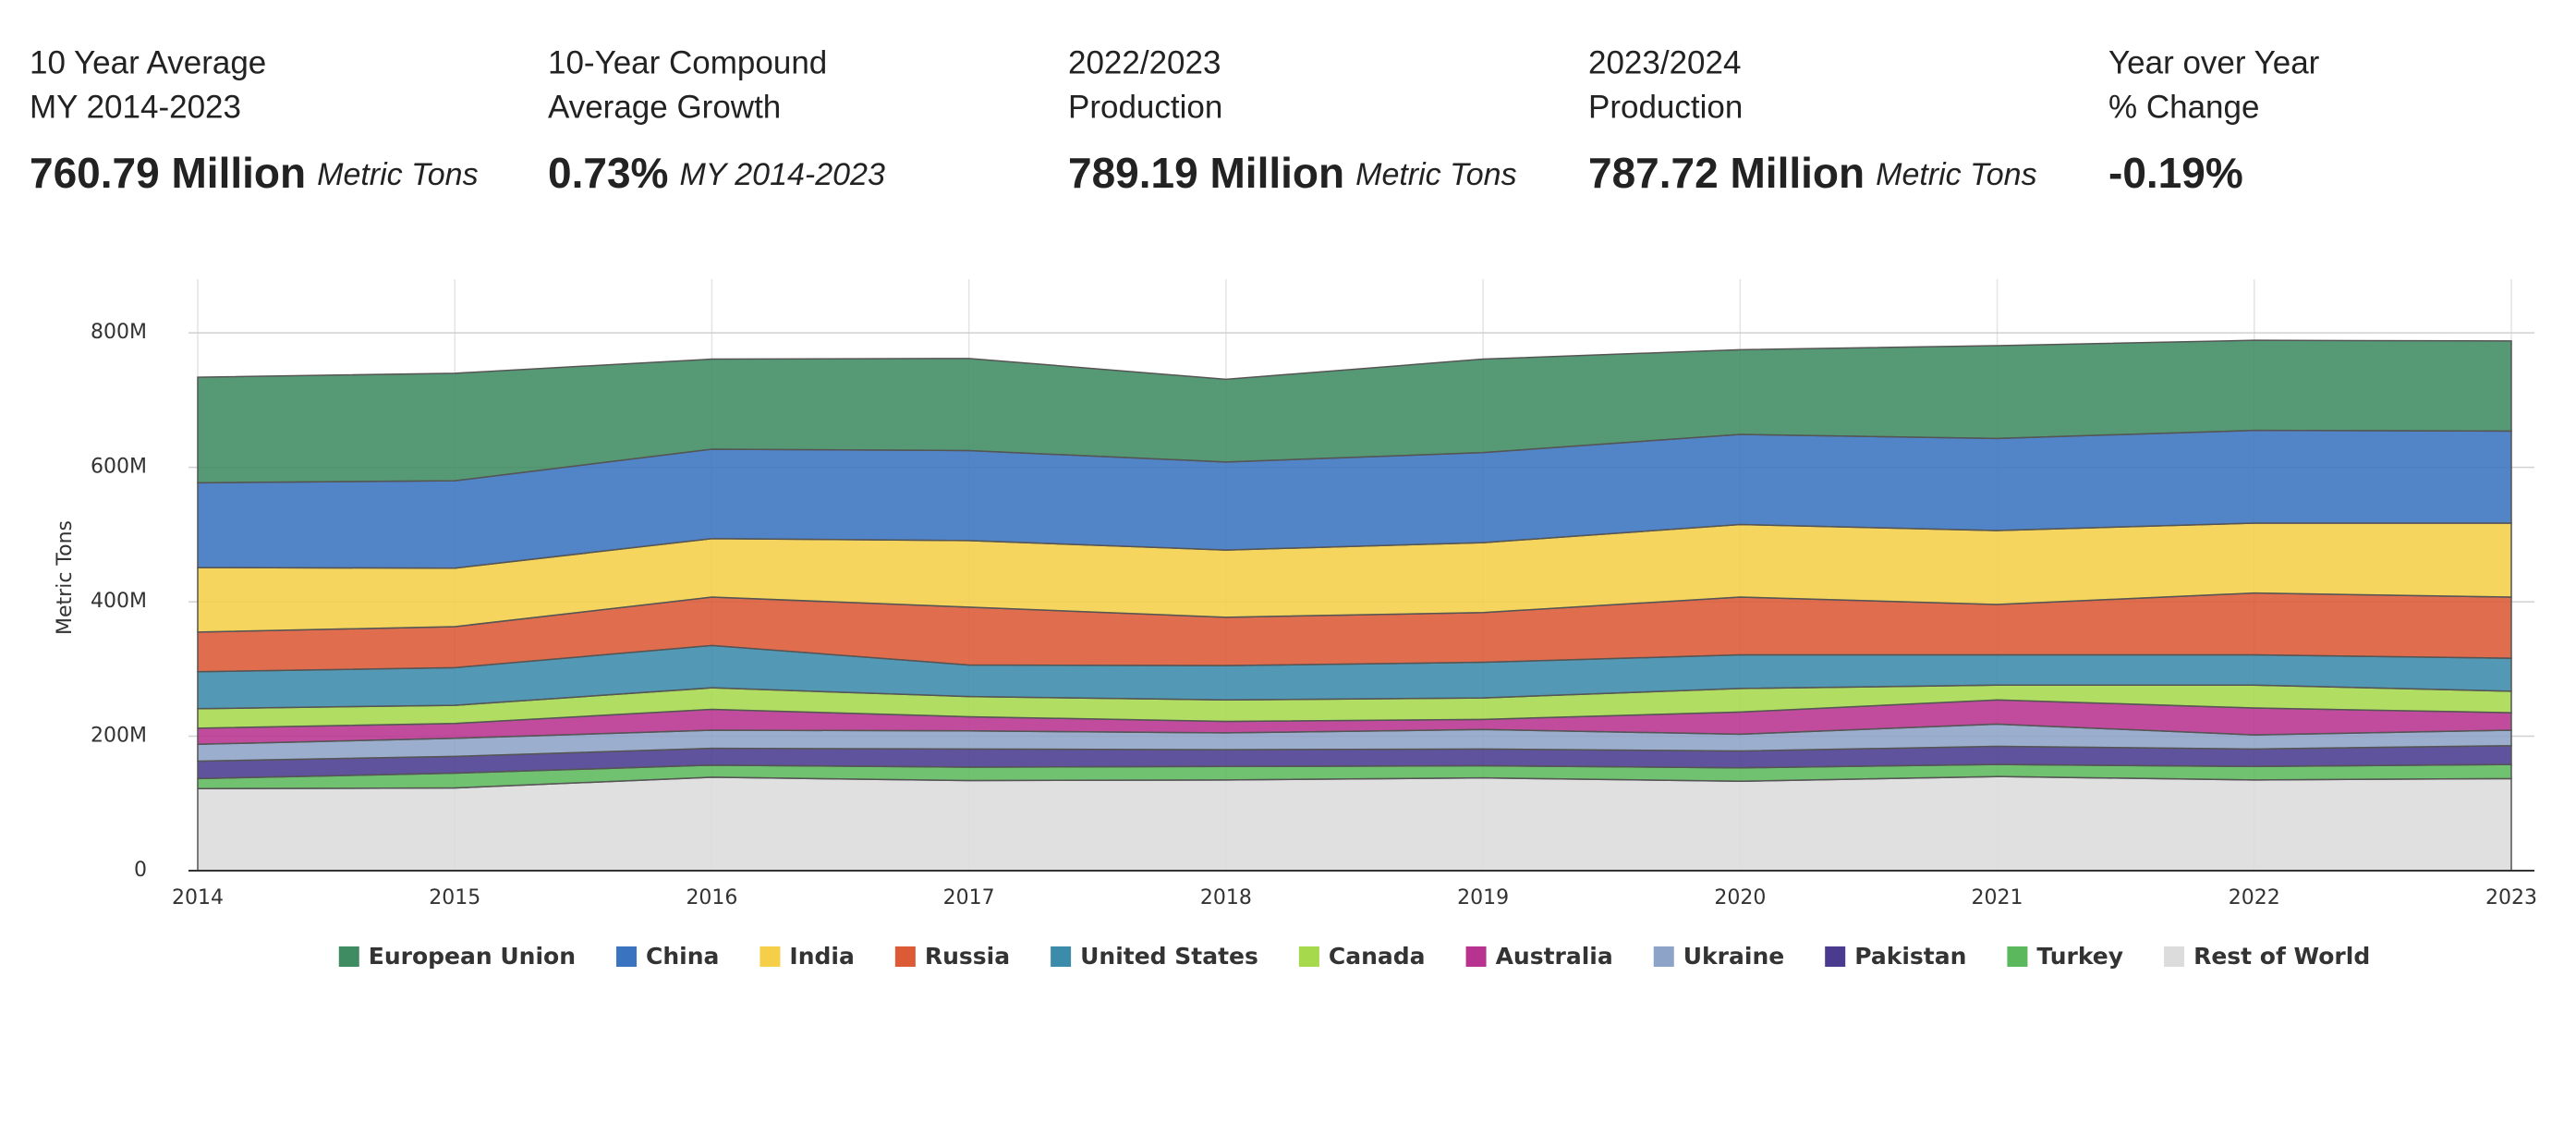 This screenshot has width=2576, height=1135. Describe the element at coordinates (119, 601) in the screenshot. I see `y-tick-label: 400M` at that location.